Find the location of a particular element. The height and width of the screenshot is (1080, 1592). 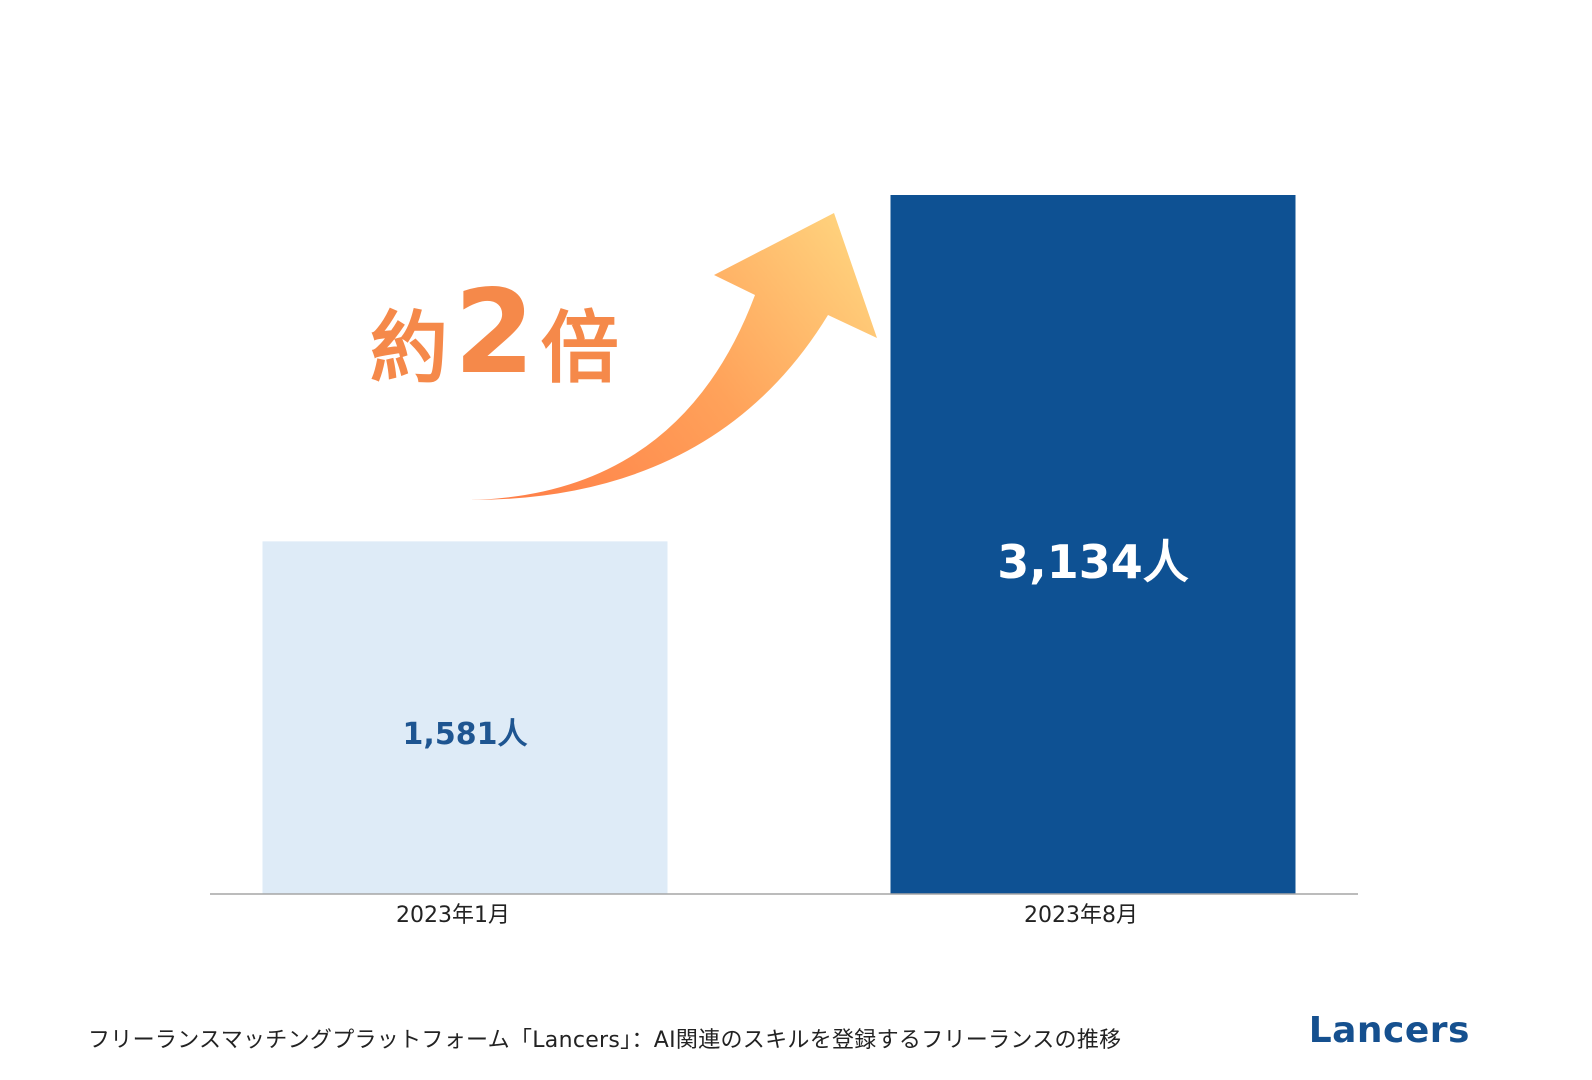

lancers-logo: Lancers is located at coordinates (1389, 1030).